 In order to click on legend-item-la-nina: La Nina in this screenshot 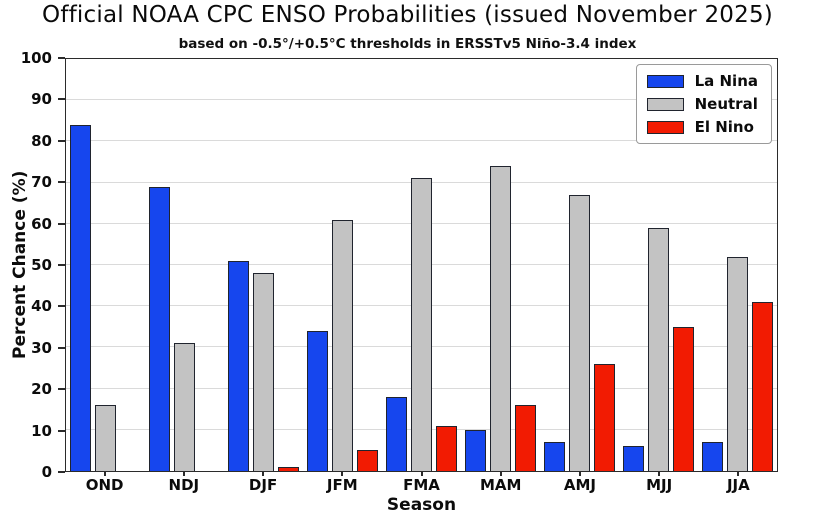, I will do `click(702, 81)`.